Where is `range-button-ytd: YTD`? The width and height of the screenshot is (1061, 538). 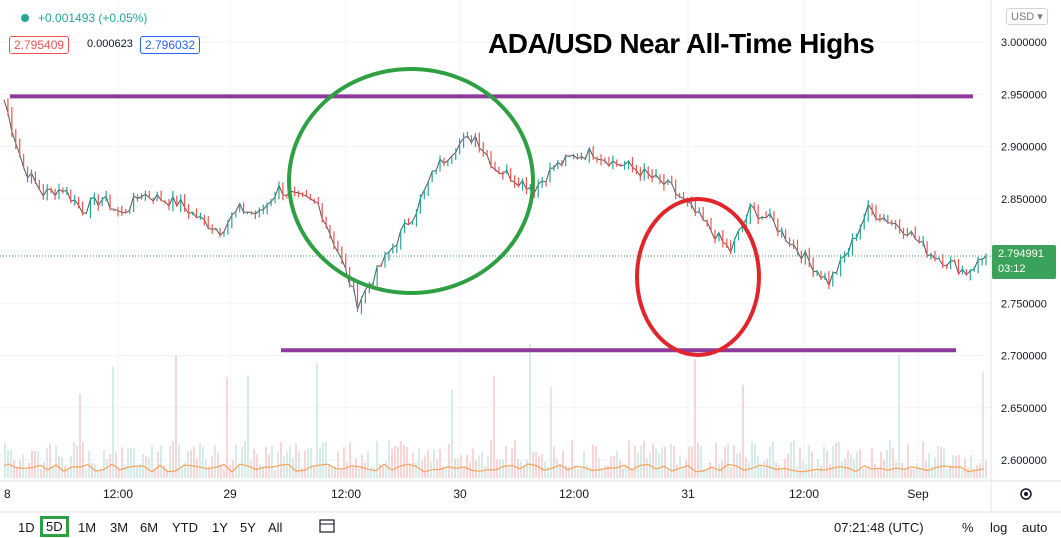
range-button-ytd: YTD is located at coordinates (185, 527).